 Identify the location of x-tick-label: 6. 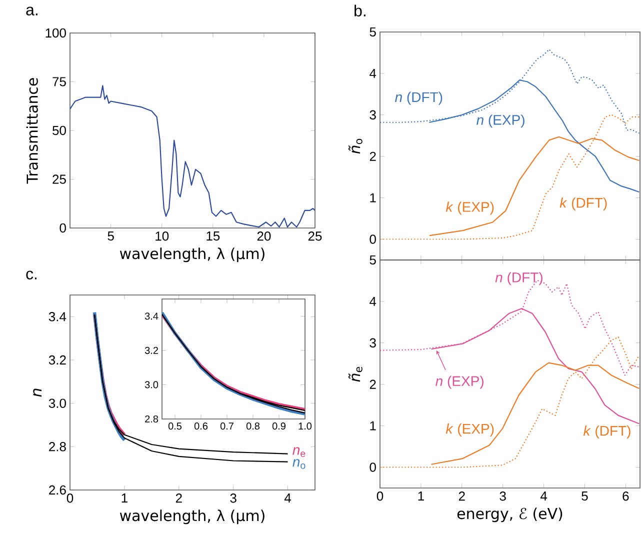
(625, 496).